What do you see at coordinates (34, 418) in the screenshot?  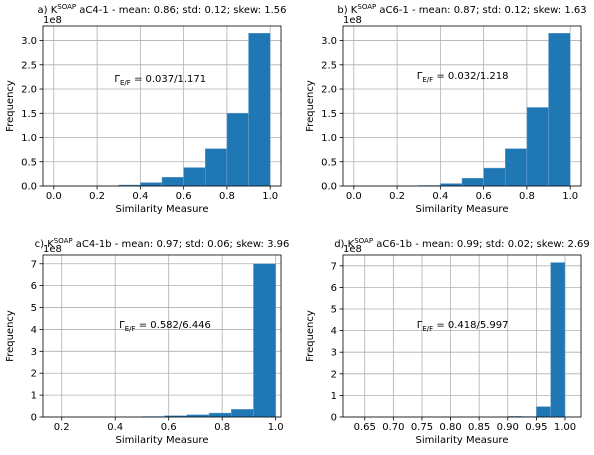 I see `y-tick-label: 0` at bounding box center [34, 418].